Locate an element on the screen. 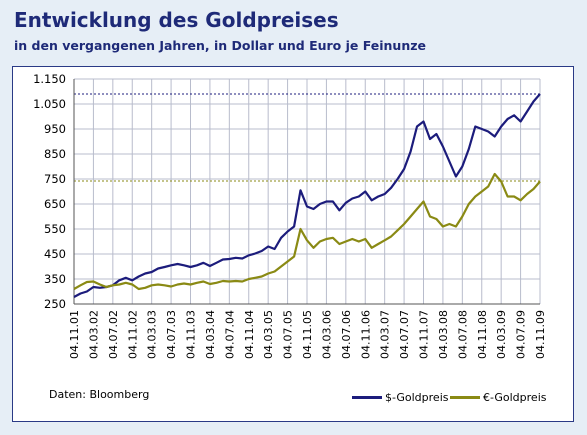  y-tick-label: 250 is located at coordinates (55, 304).